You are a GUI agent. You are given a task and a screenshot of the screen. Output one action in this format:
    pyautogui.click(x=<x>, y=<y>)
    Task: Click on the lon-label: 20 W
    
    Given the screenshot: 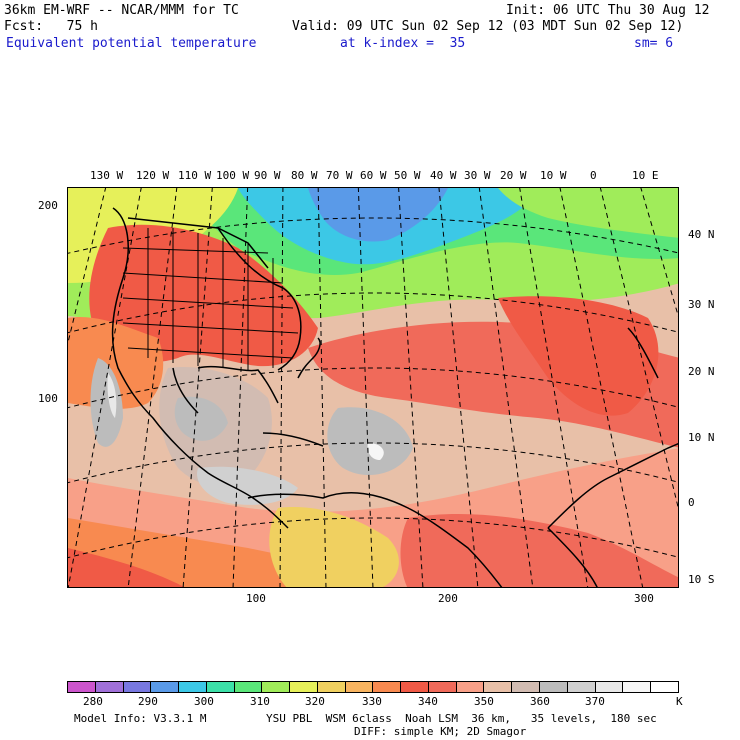 What is the action you would take?
    pyautogui.click(x=513, y=175)
    